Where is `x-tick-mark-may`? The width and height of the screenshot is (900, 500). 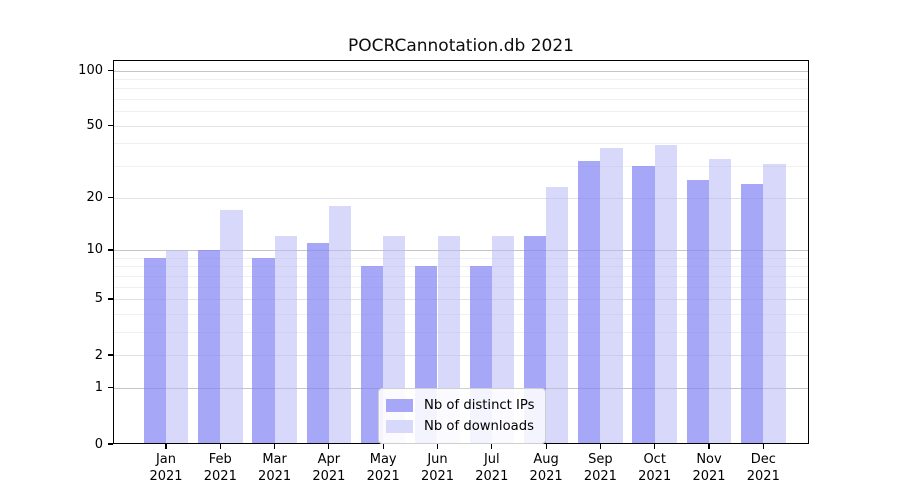 x-tick-mark-may is located at coordinates (383, 446).